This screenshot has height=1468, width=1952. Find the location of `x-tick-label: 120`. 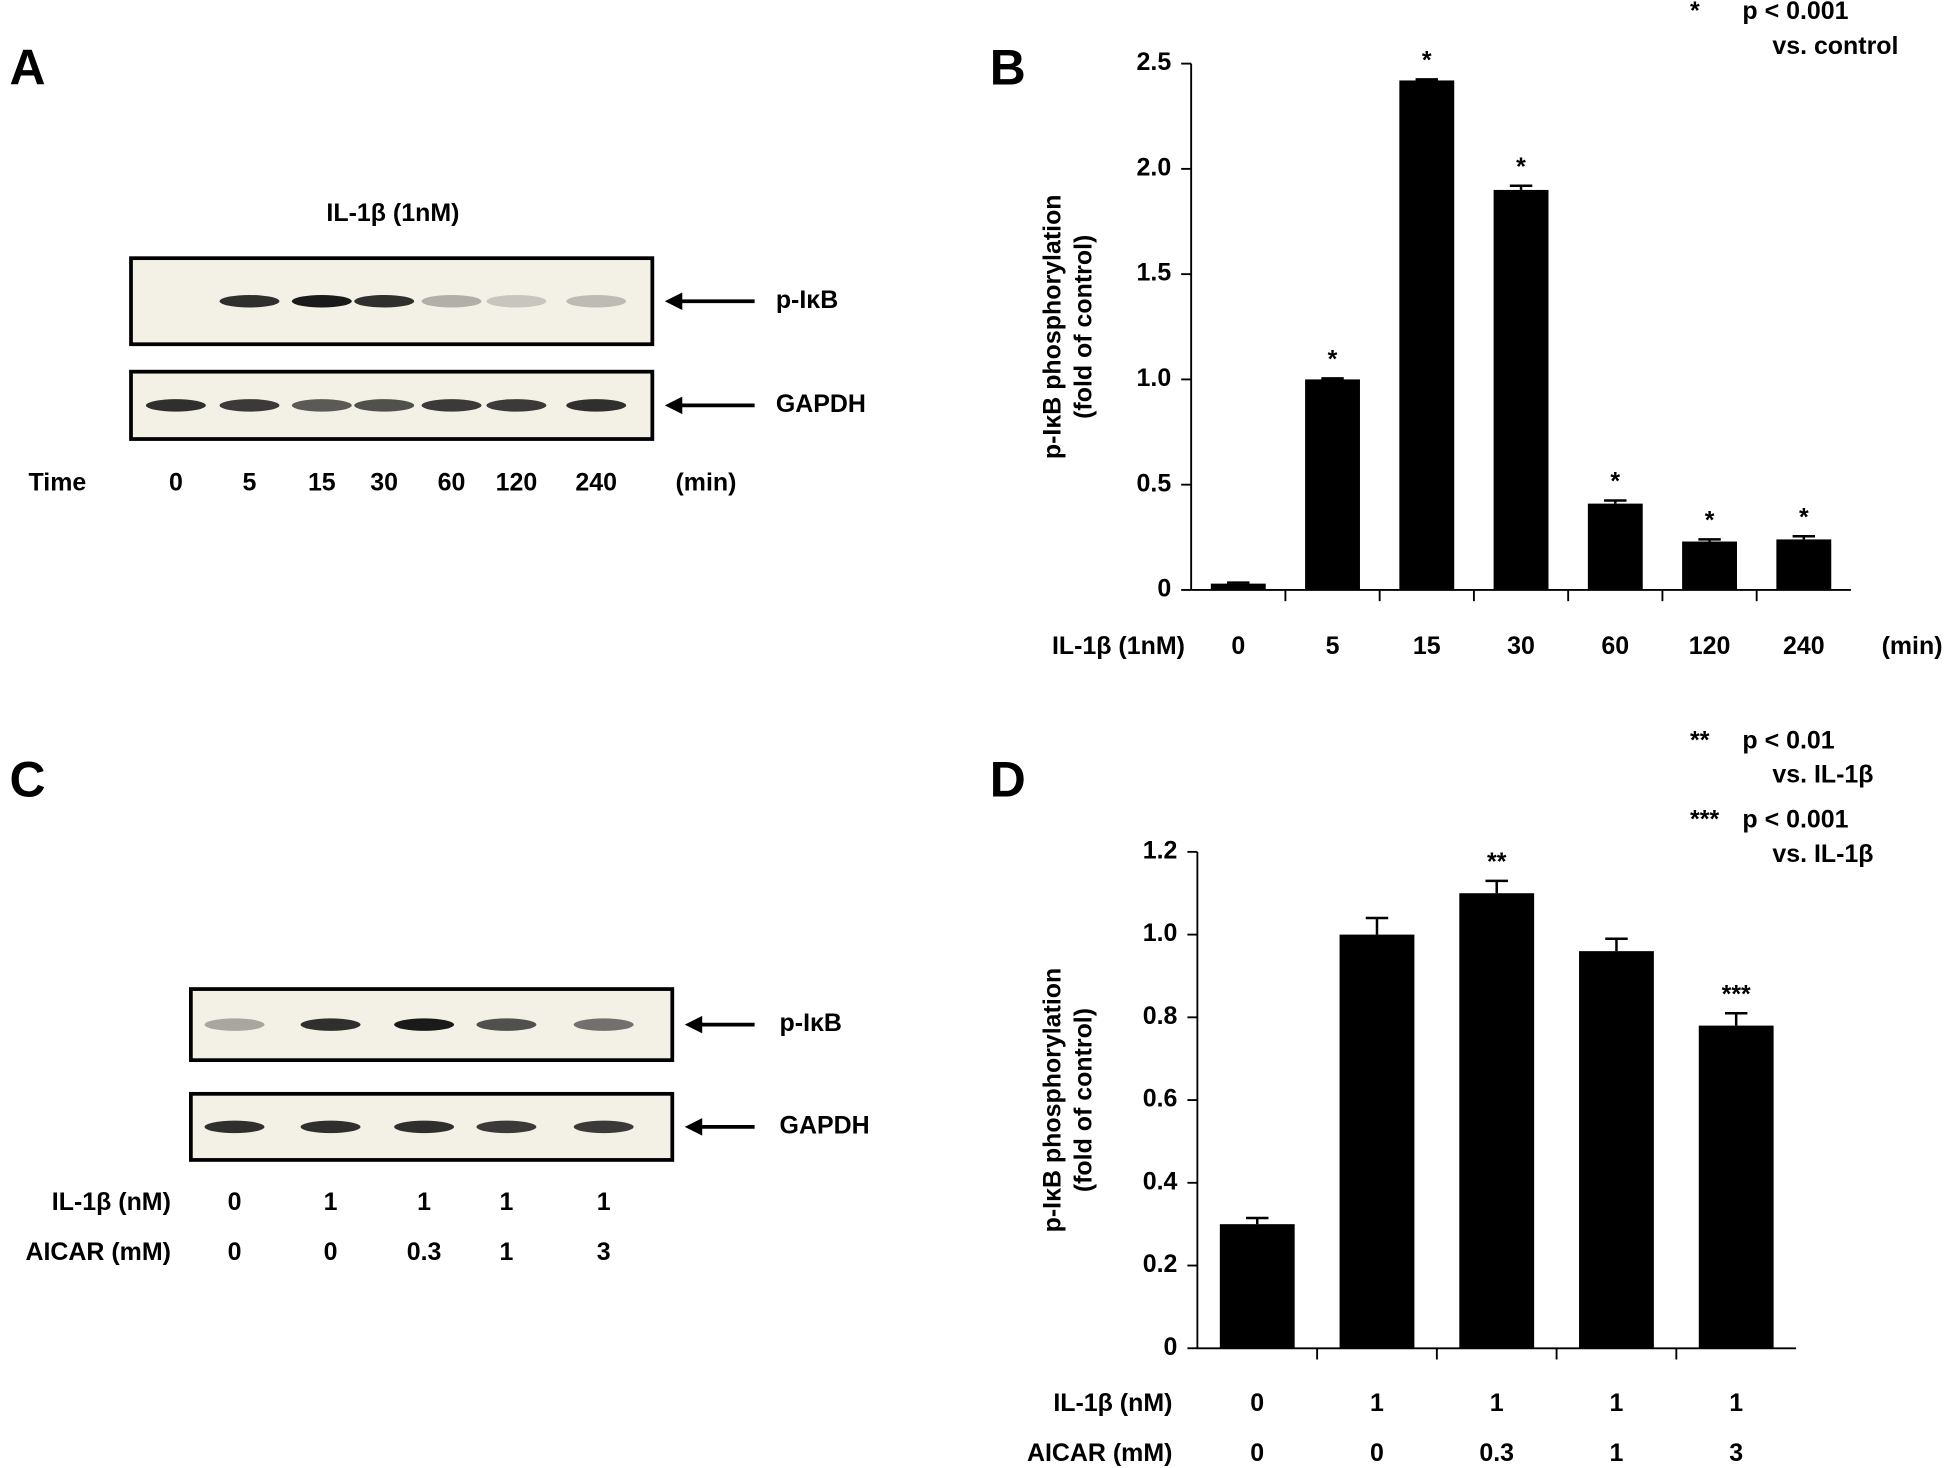

x-tick-label: 120 is located at coordinates (1710, 646).